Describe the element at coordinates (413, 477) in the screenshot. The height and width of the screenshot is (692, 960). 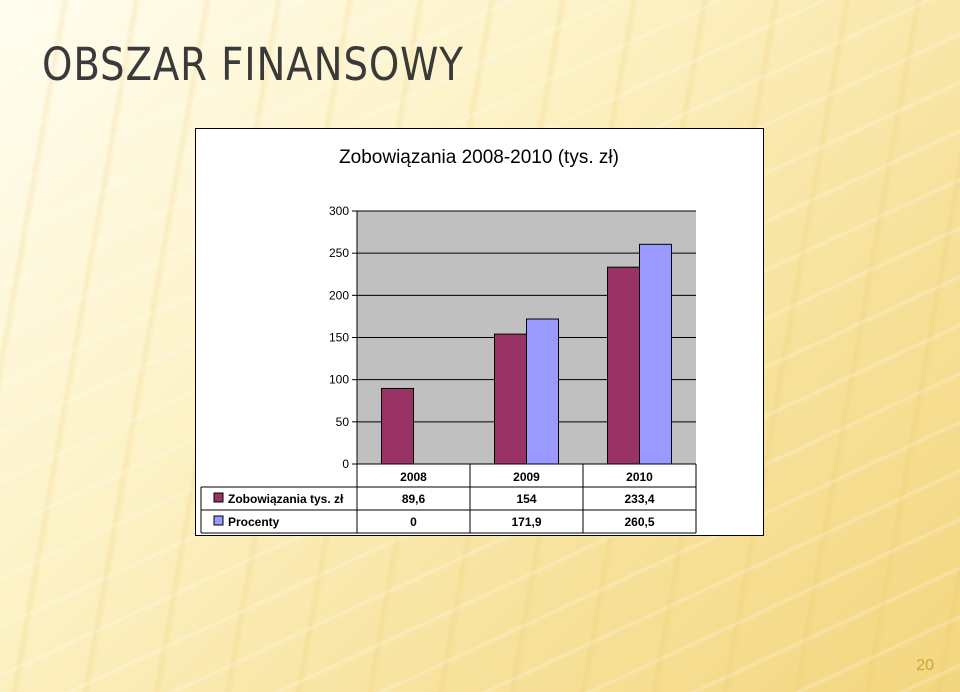
I see `x-category-label: 2008` at that location.